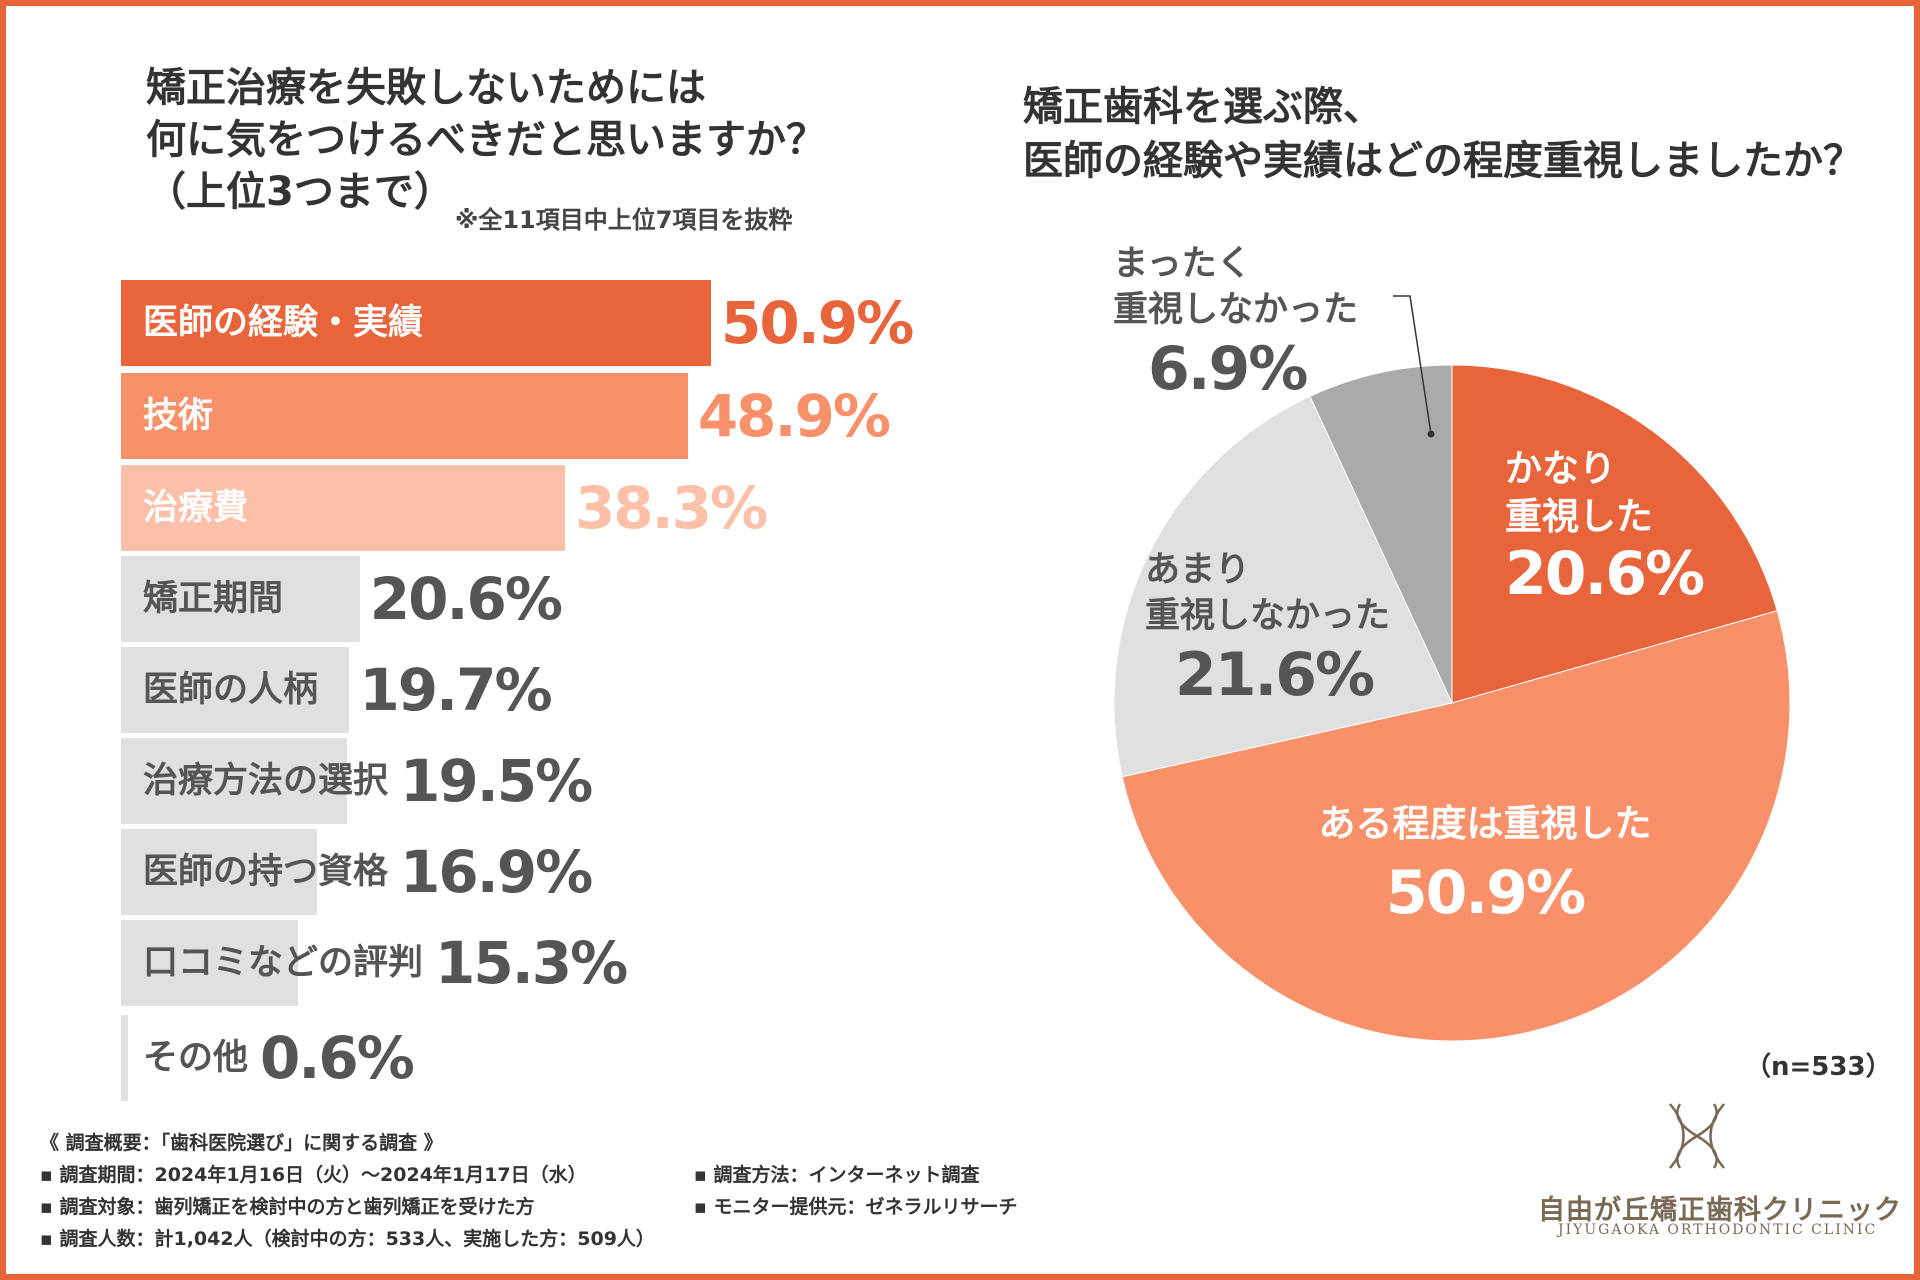 The height and width of the screenshot is (1280, 1920). I want to click on pie-slice-mattaku, so click(1381, 534).